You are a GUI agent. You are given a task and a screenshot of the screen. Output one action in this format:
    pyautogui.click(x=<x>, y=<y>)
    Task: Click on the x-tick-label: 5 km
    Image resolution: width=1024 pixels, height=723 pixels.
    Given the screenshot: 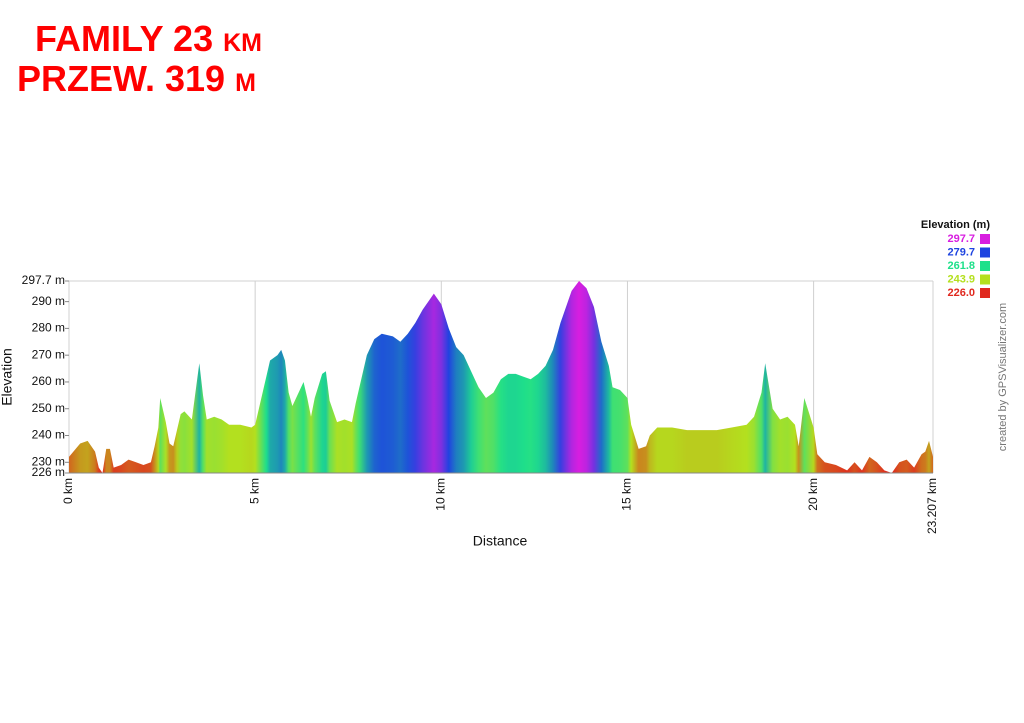 What is the action you would take?
    pyautogui.click(x=254, y=491)
    